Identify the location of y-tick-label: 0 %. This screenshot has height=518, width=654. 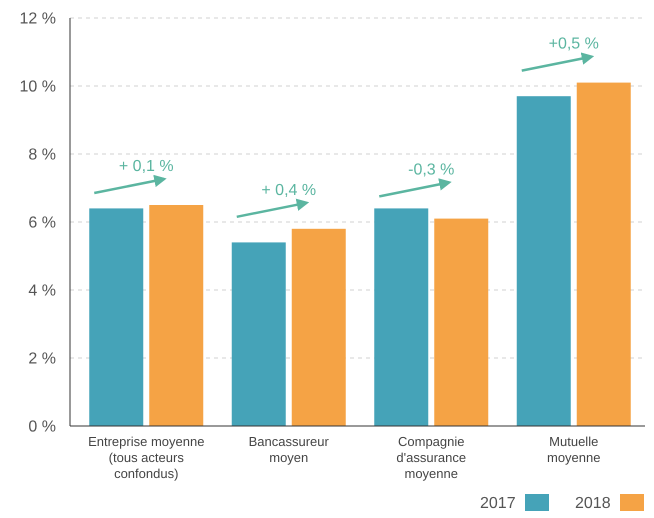
(42, 427).